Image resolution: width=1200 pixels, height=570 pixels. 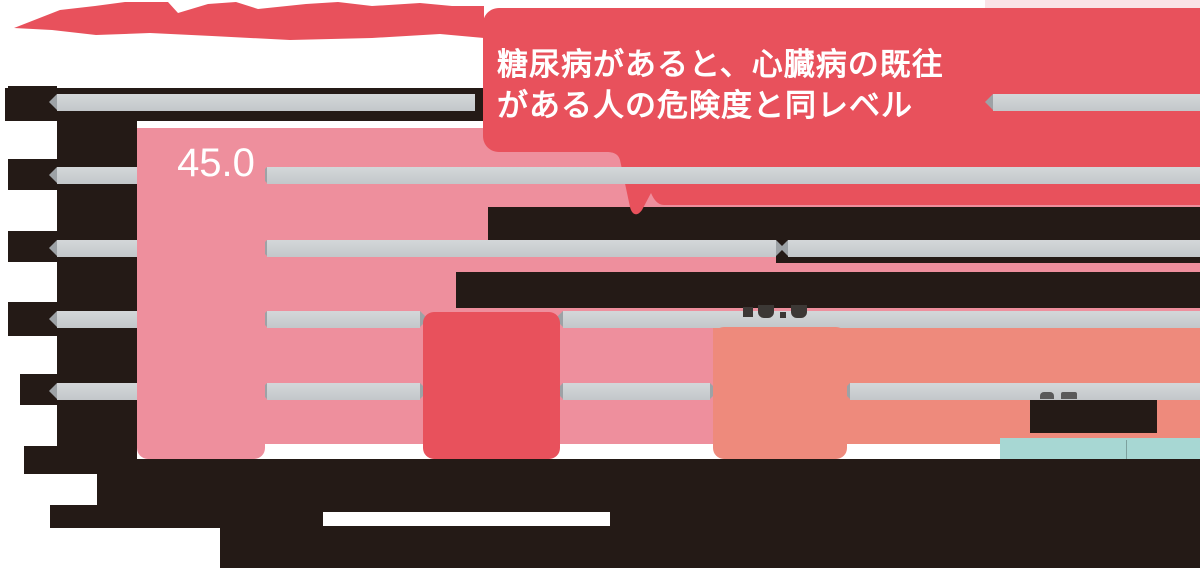 What do you see at coordinates (1093, 415) in the screenshot?
I see `bar4-value-label-redacted-block` at bounding box center [1093, 415].